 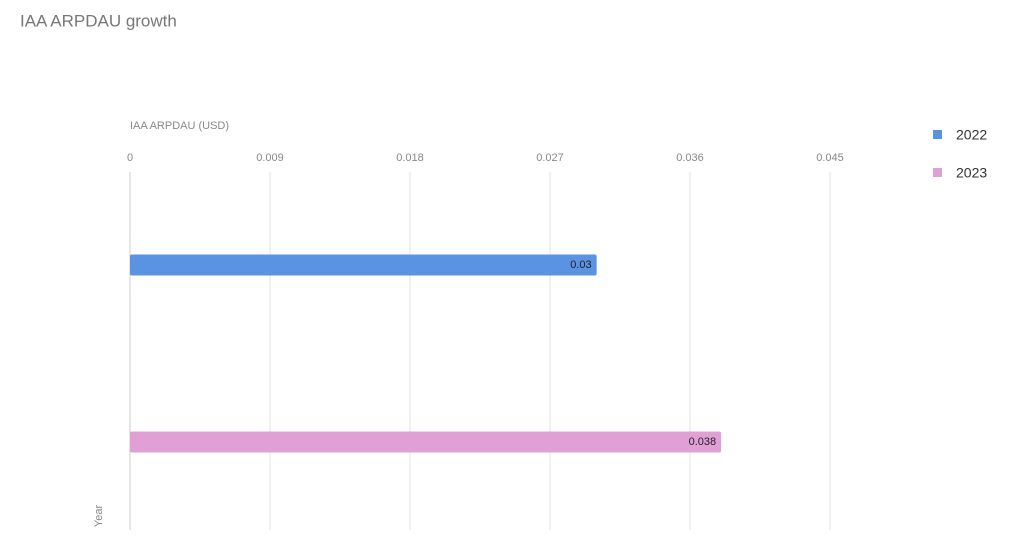 I want to click on data-label: 0.038, so click(x=703, y=442).